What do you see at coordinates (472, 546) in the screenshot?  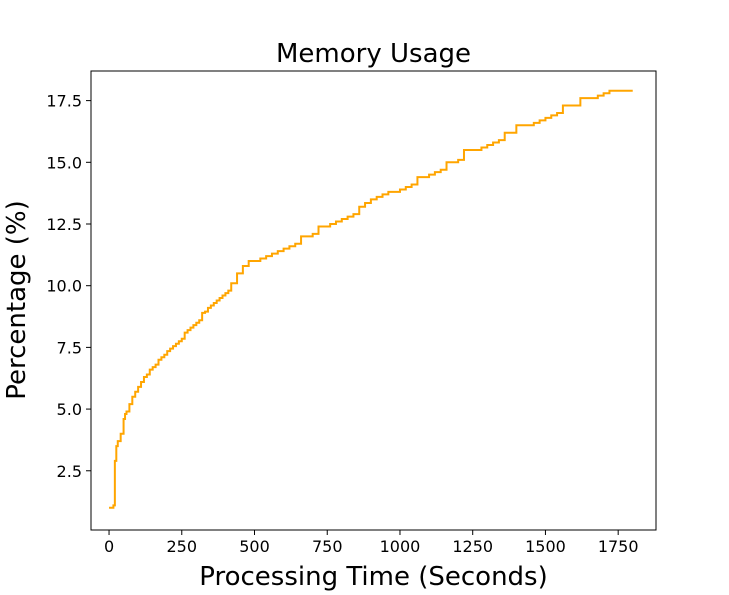 I see `x-tick-label: 1250` at bounding box center [472, 546].